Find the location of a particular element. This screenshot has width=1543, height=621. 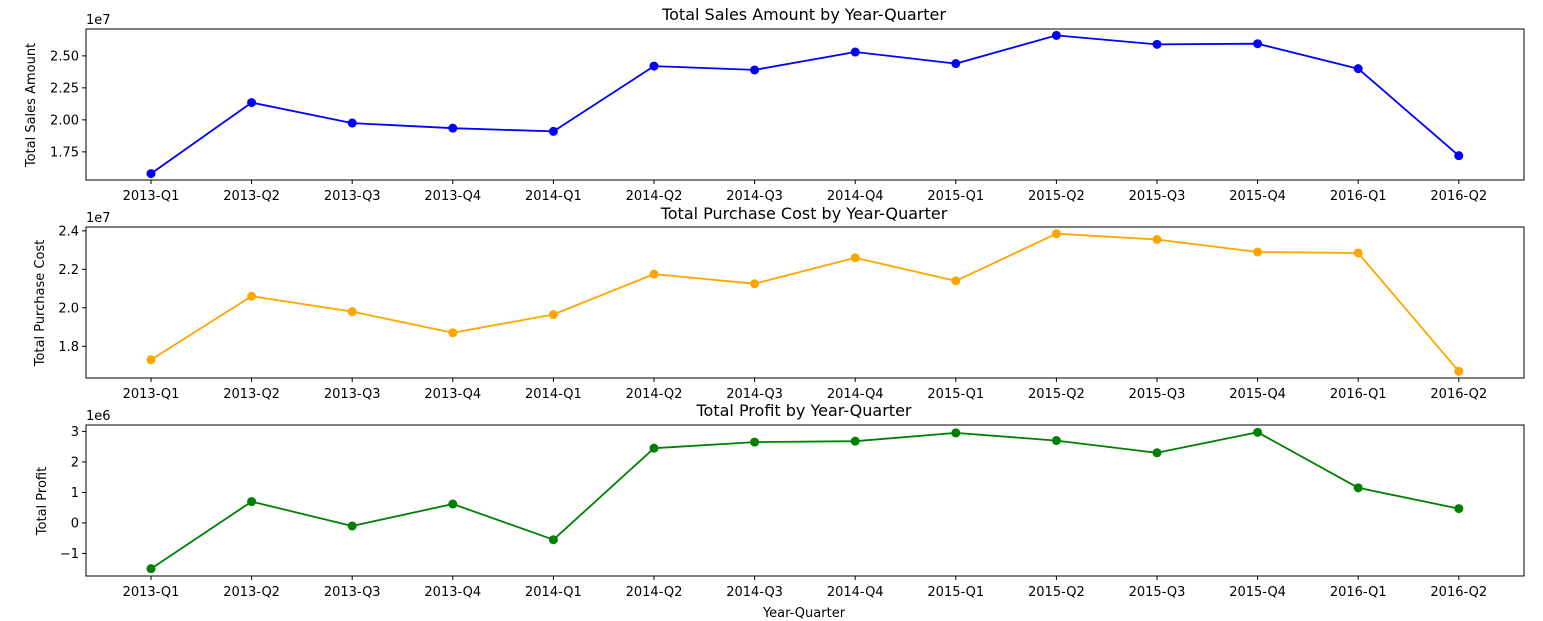

x-tick-label-profit: 2013-Q3 is located at coordinates (352, 592).